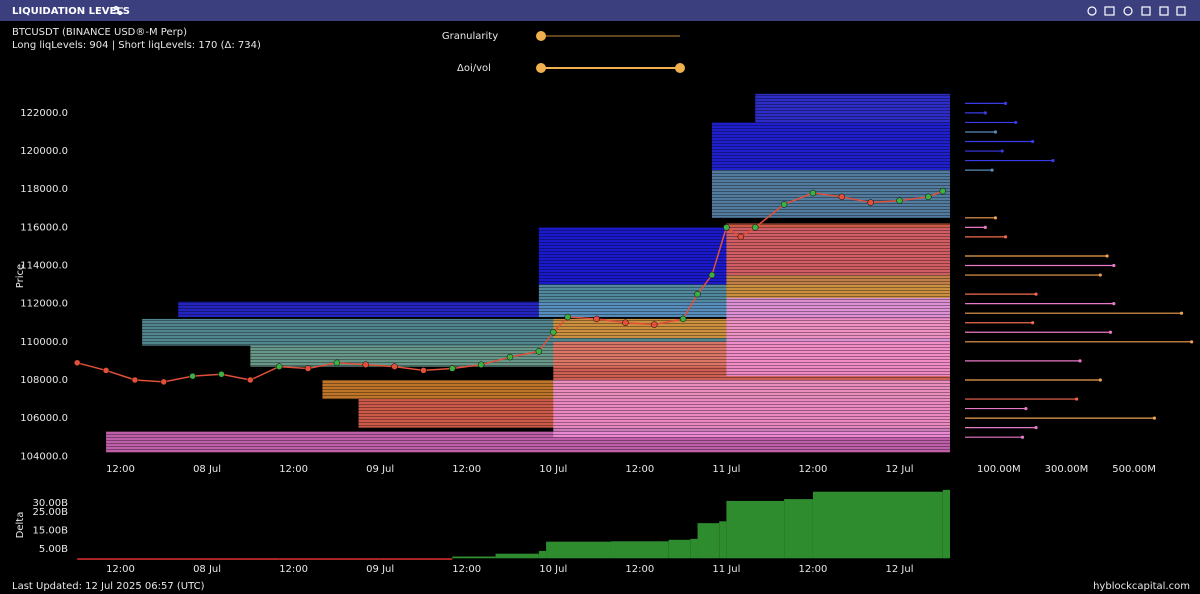 The height and width of the screenshot is (594, 1200). I want to click on y-axis-label: Delta, so click(20, 525).